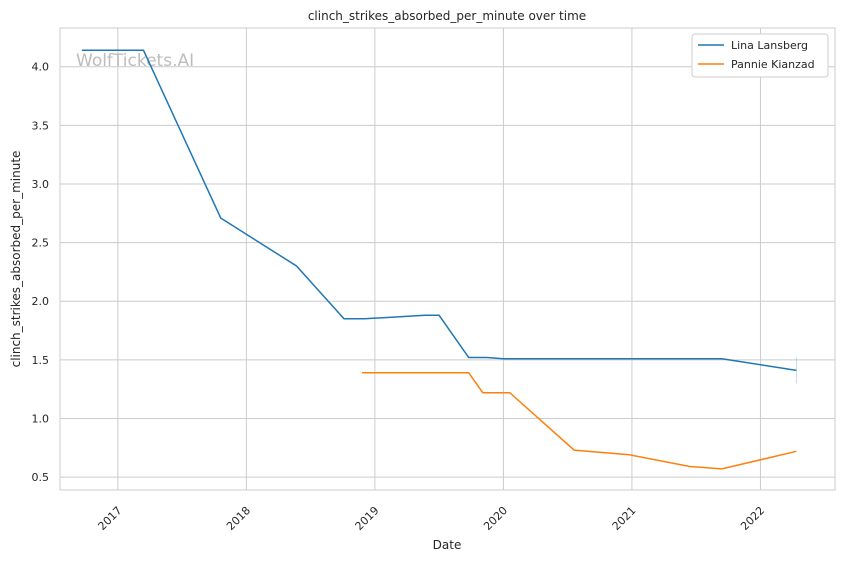  What do you see at coordinates (41, 360) in the screenshot?
I see `y-tick-label: 1.5` at bounding box center [41, 360].